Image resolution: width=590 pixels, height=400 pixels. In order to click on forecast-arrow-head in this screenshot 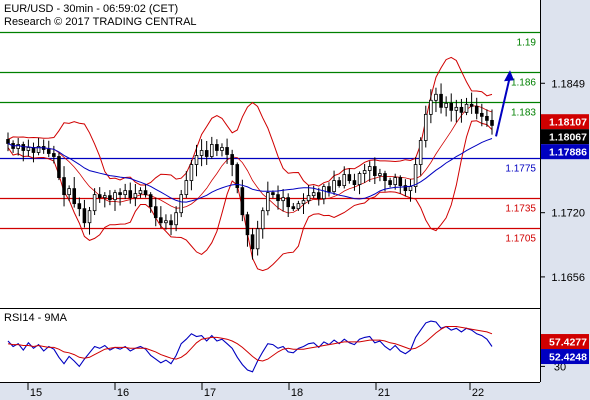, I will do `click(509, 76)`.